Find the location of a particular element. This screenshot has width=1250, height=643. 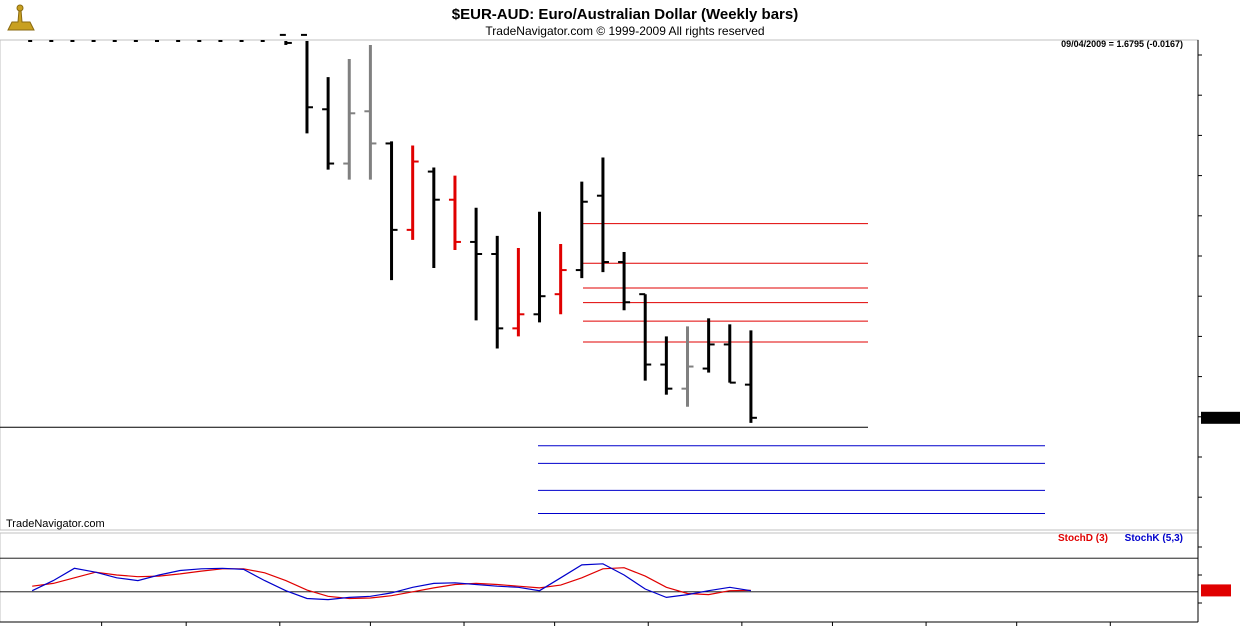

stochk-line is located at coordinates (391, 582).